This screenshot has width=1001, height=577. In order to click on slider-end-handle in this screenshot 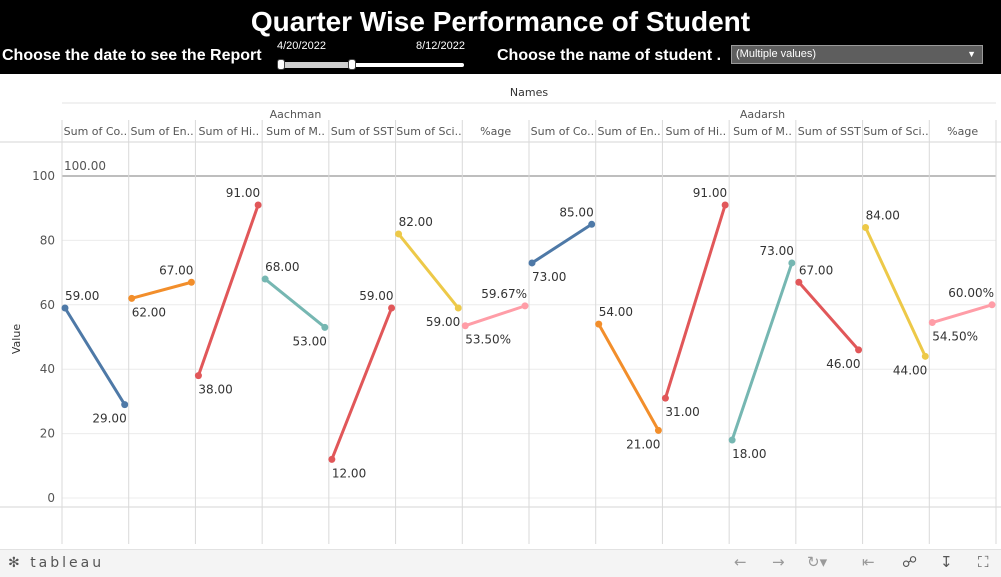, I will do `click(352, 64)`.